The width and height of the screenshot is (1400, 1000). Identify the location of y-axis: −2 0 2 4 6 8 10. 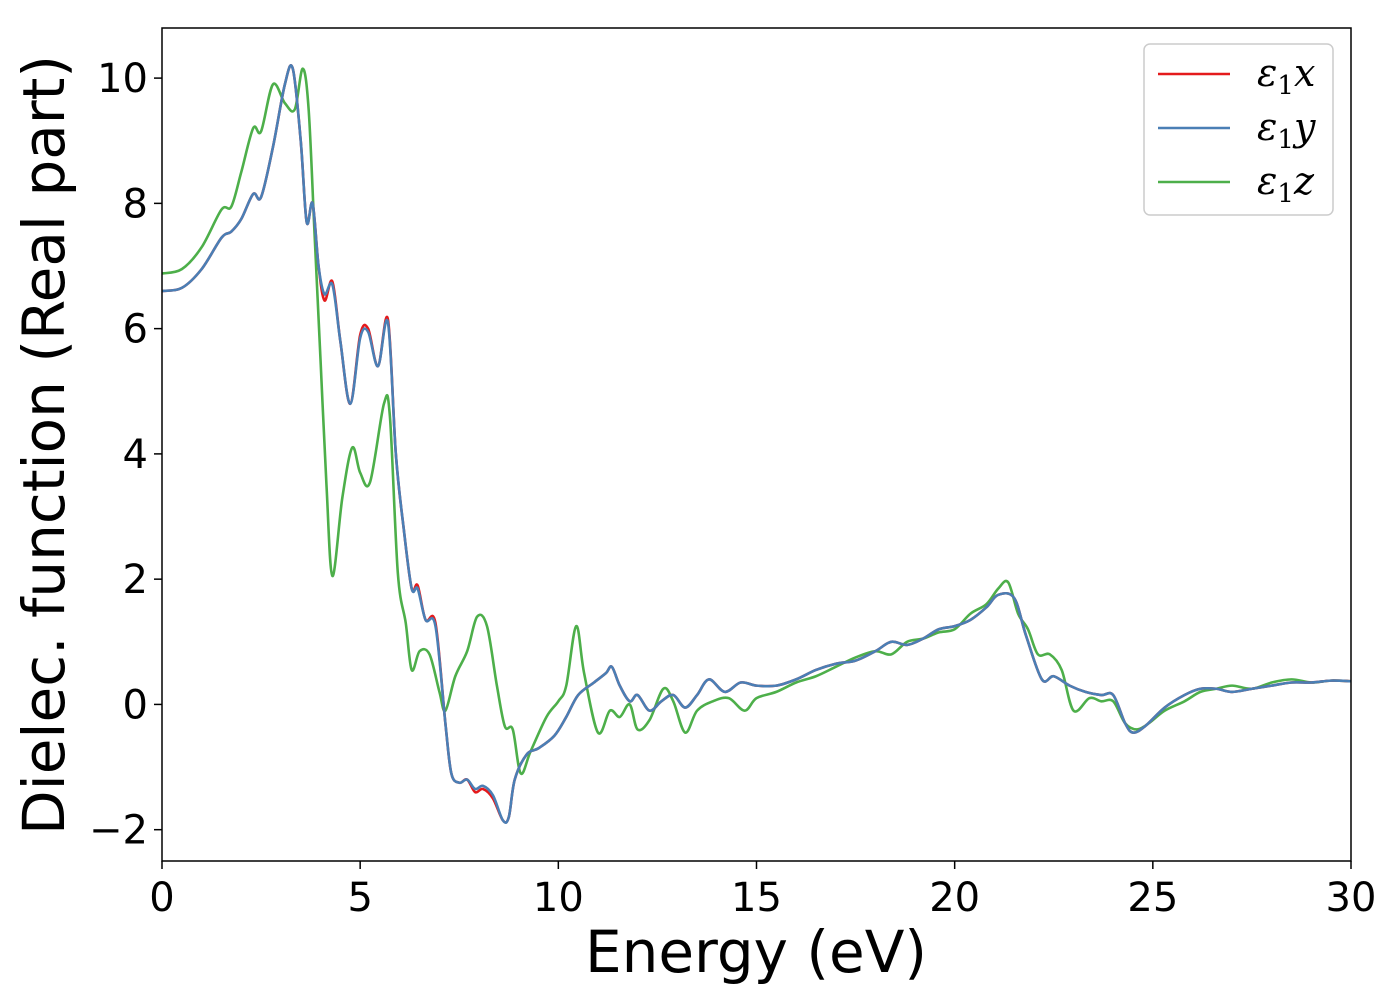
(125, 455).